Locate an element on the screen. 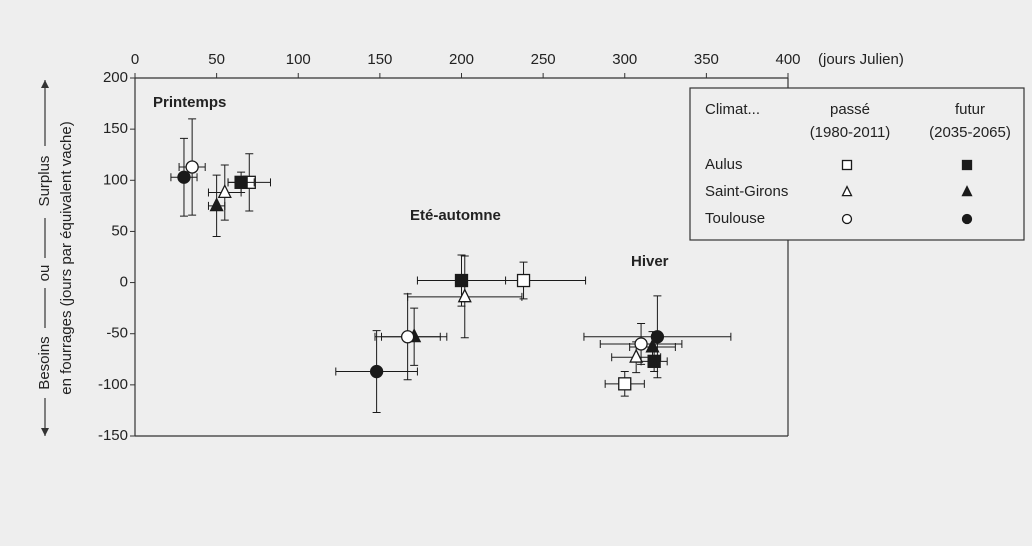  y-tick-label: 200 is located at coordinates (115, 77).